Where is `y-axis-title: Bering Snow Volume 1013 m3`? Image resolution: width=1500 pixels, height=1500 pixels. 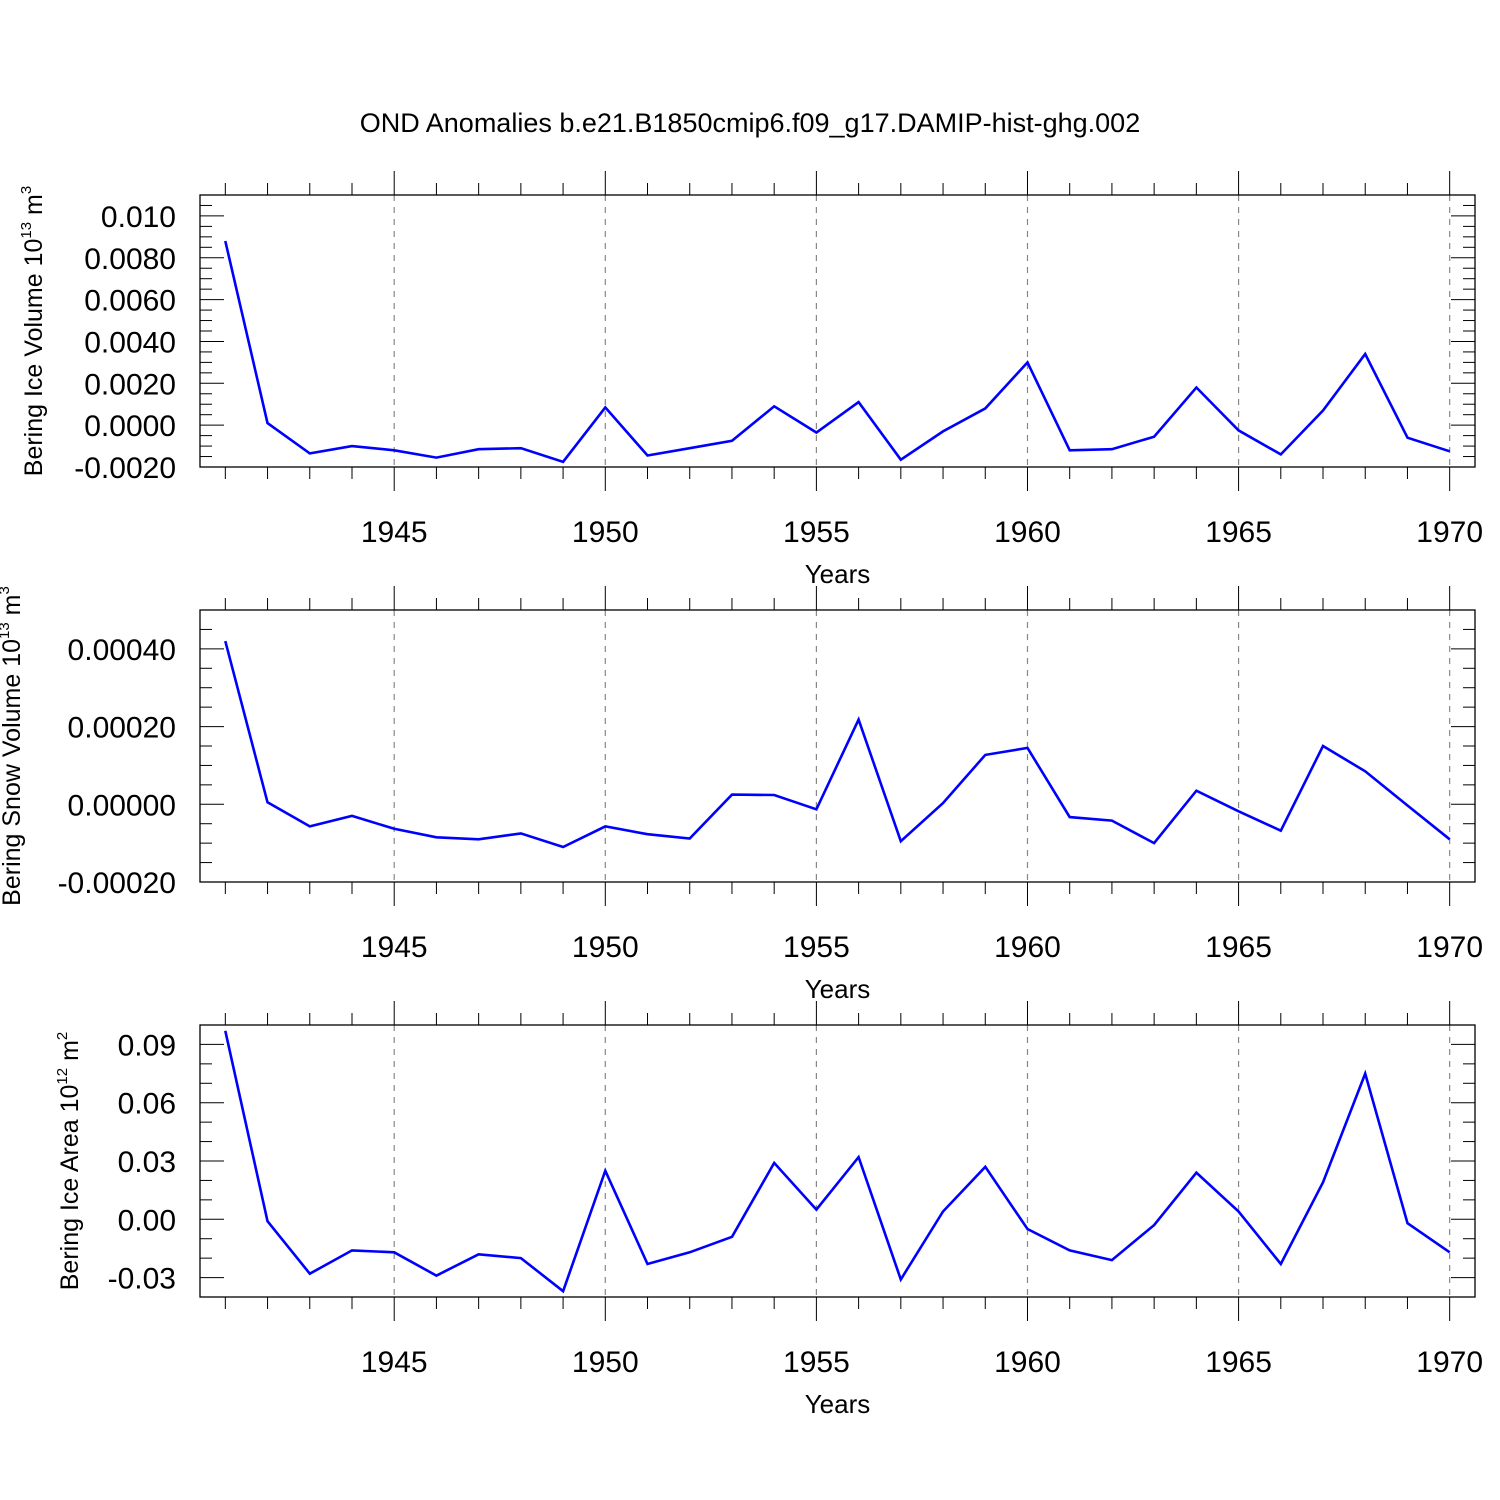
y-axis-title: Bering Snow Volume 1013 m3 is located at coordinates (13, 746).